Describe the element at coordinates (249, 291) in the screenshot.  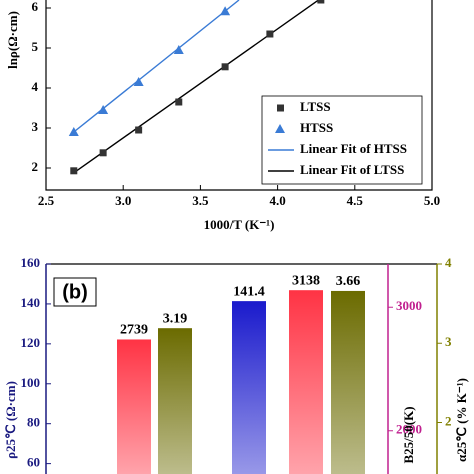
I see `value-label: 141.4` at that location.